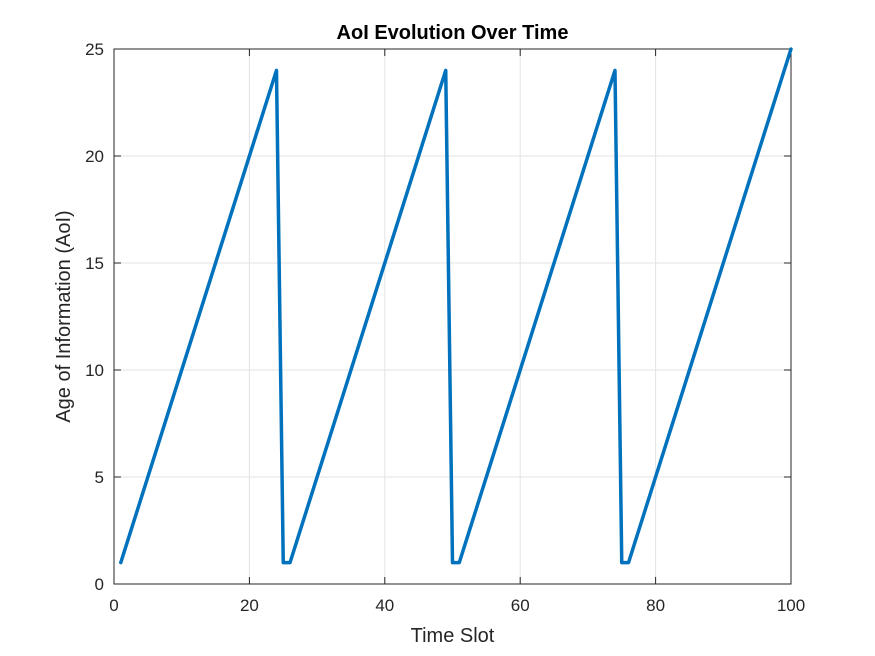  I want to click on y-tick-label: 25, so click(94, 49).